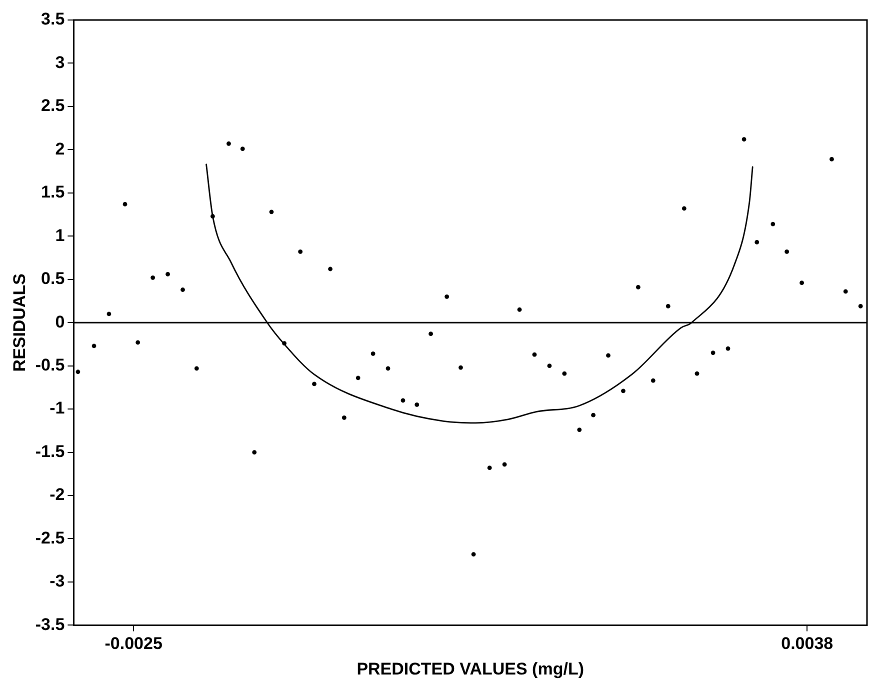  Describe the element at coordinates (133, 644) in the screenshot. I see `x-tick-label: -0.0025` at that location.